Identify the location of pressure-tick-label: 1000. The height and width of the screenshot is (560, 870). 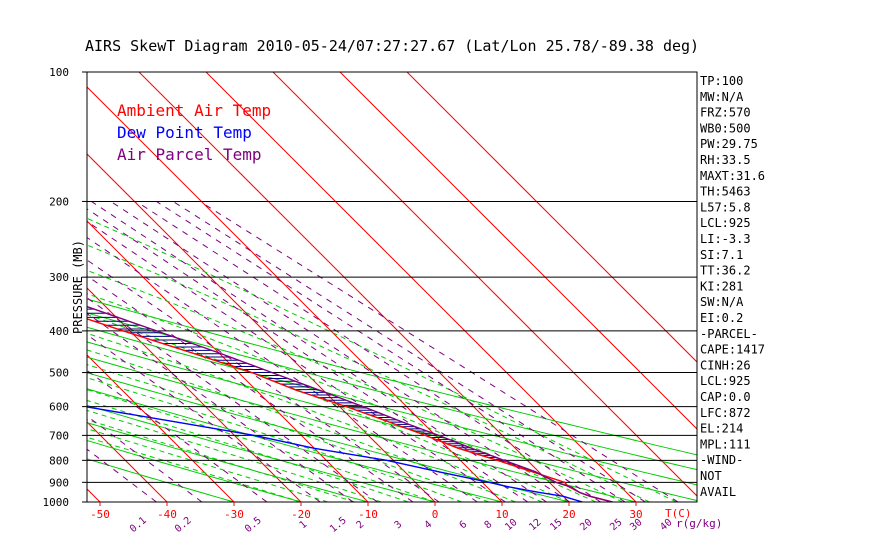
(56, 502).